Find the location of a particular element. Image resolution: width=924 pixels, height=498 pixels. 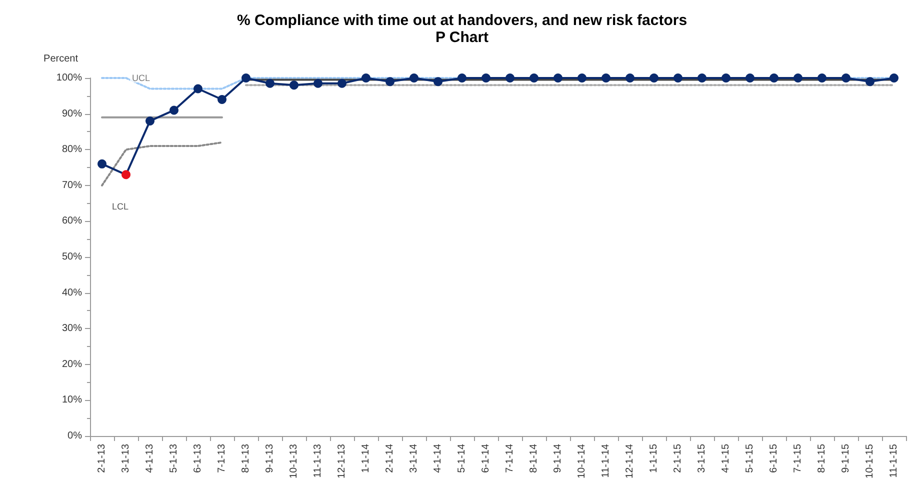

y-tick-label: 80% is located at coordinates (72, 150).